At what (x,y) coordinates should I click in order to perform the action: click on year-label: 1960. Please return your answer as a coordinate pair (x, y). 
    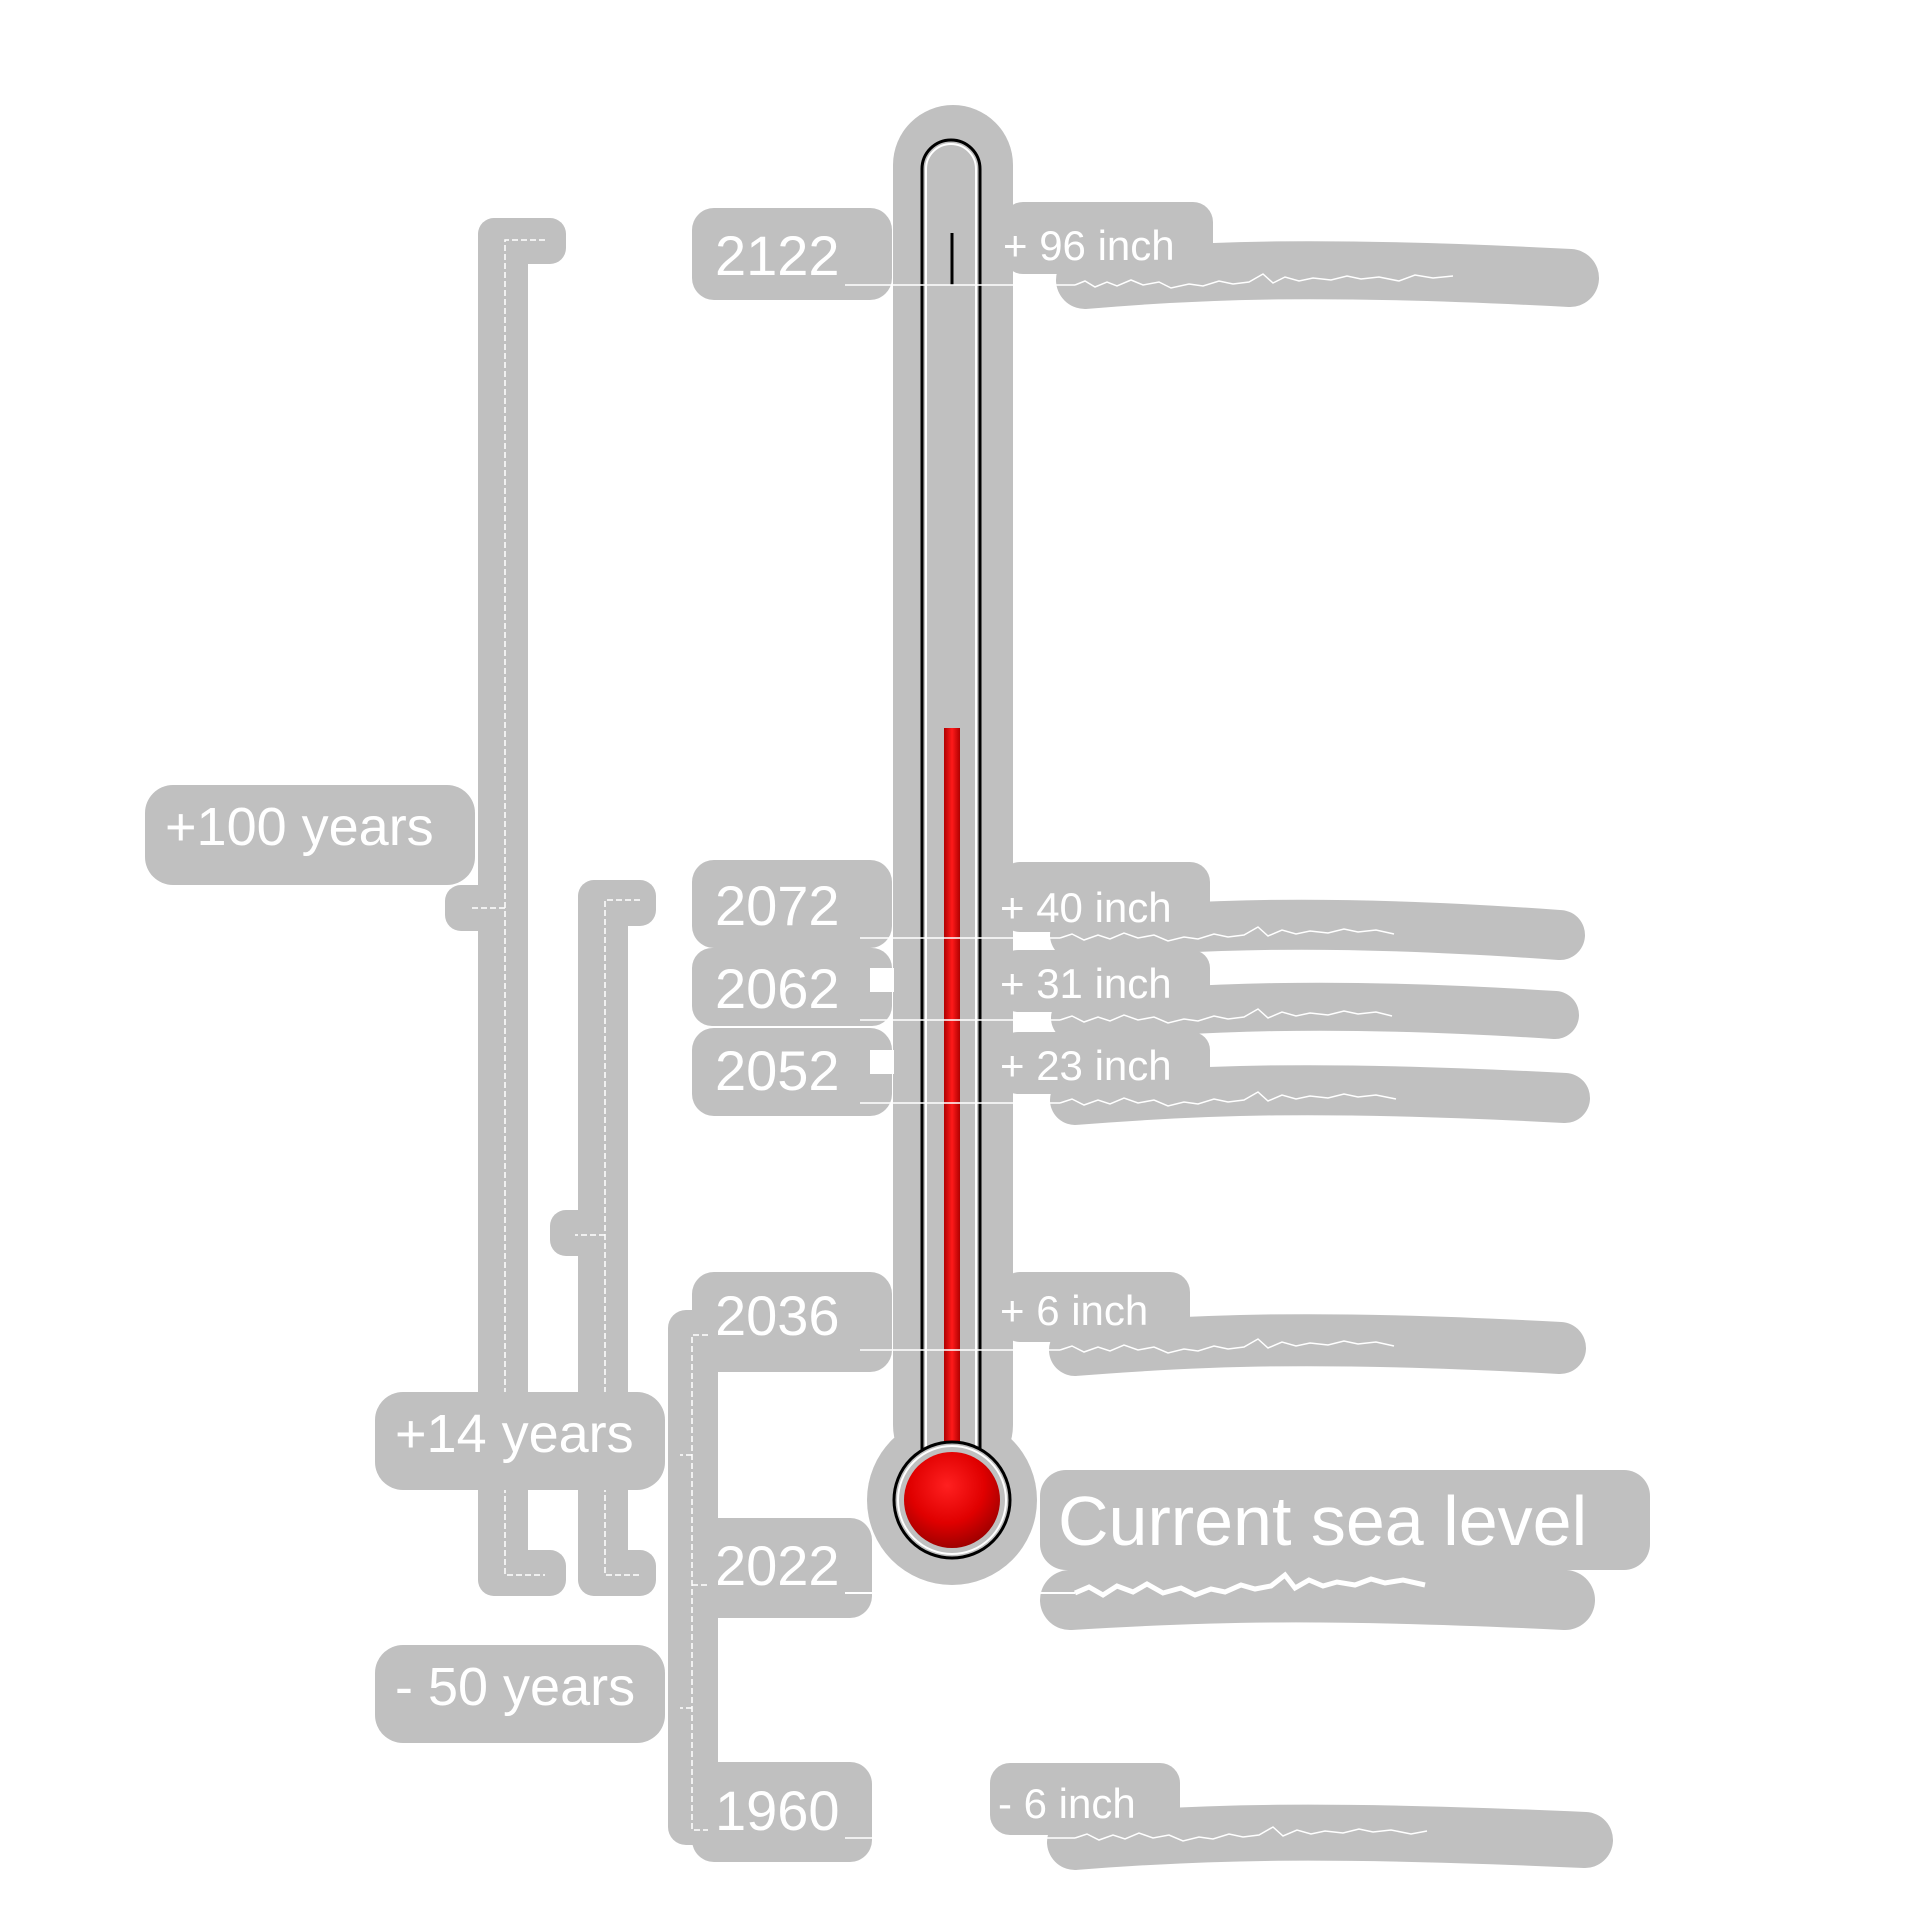
    Looking at the image, I should click on (777, 1810).